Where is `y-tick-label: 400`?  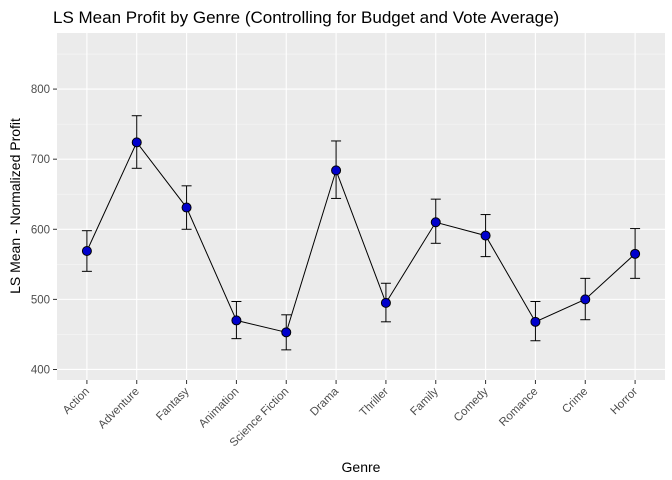 y-tick-label: 400 is located at coordinates (40, 370).